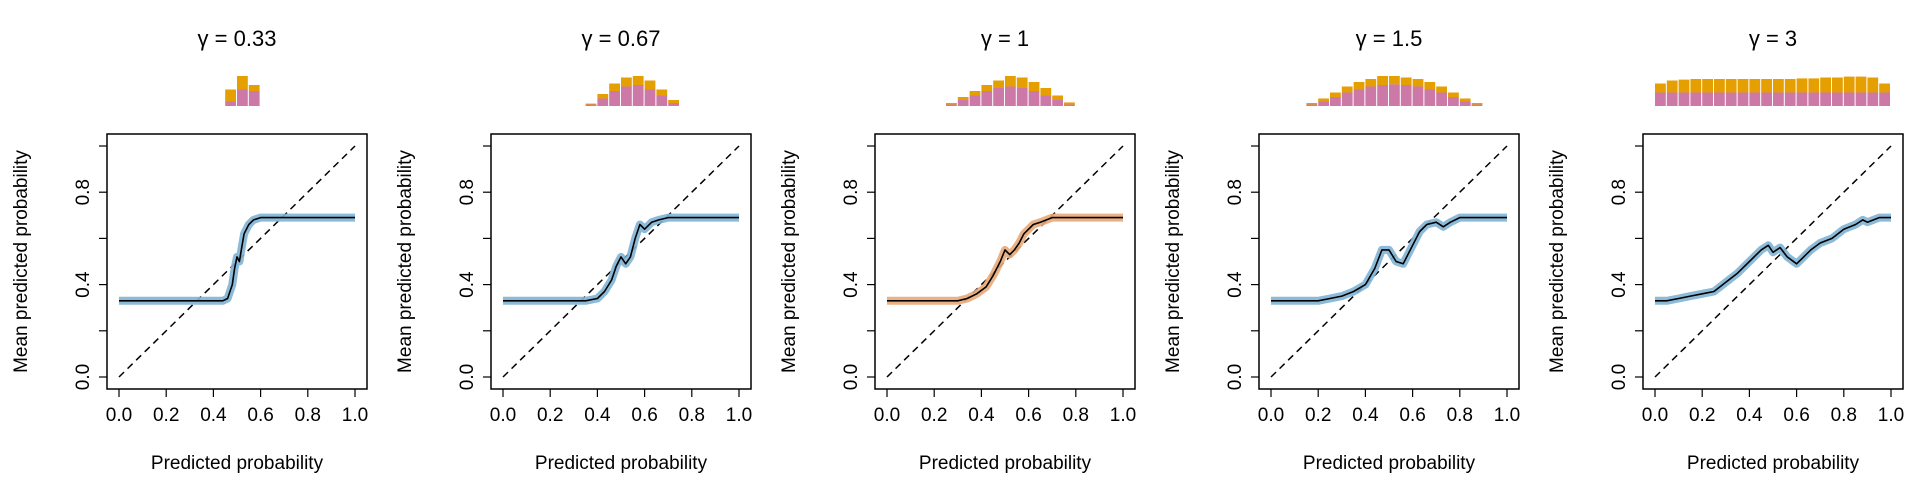 This screenshot has height=480, width=1920. Describe the element at coordinates (237, 38) in the screenshot. I see `panel-title: γ = 0.33` at that location.